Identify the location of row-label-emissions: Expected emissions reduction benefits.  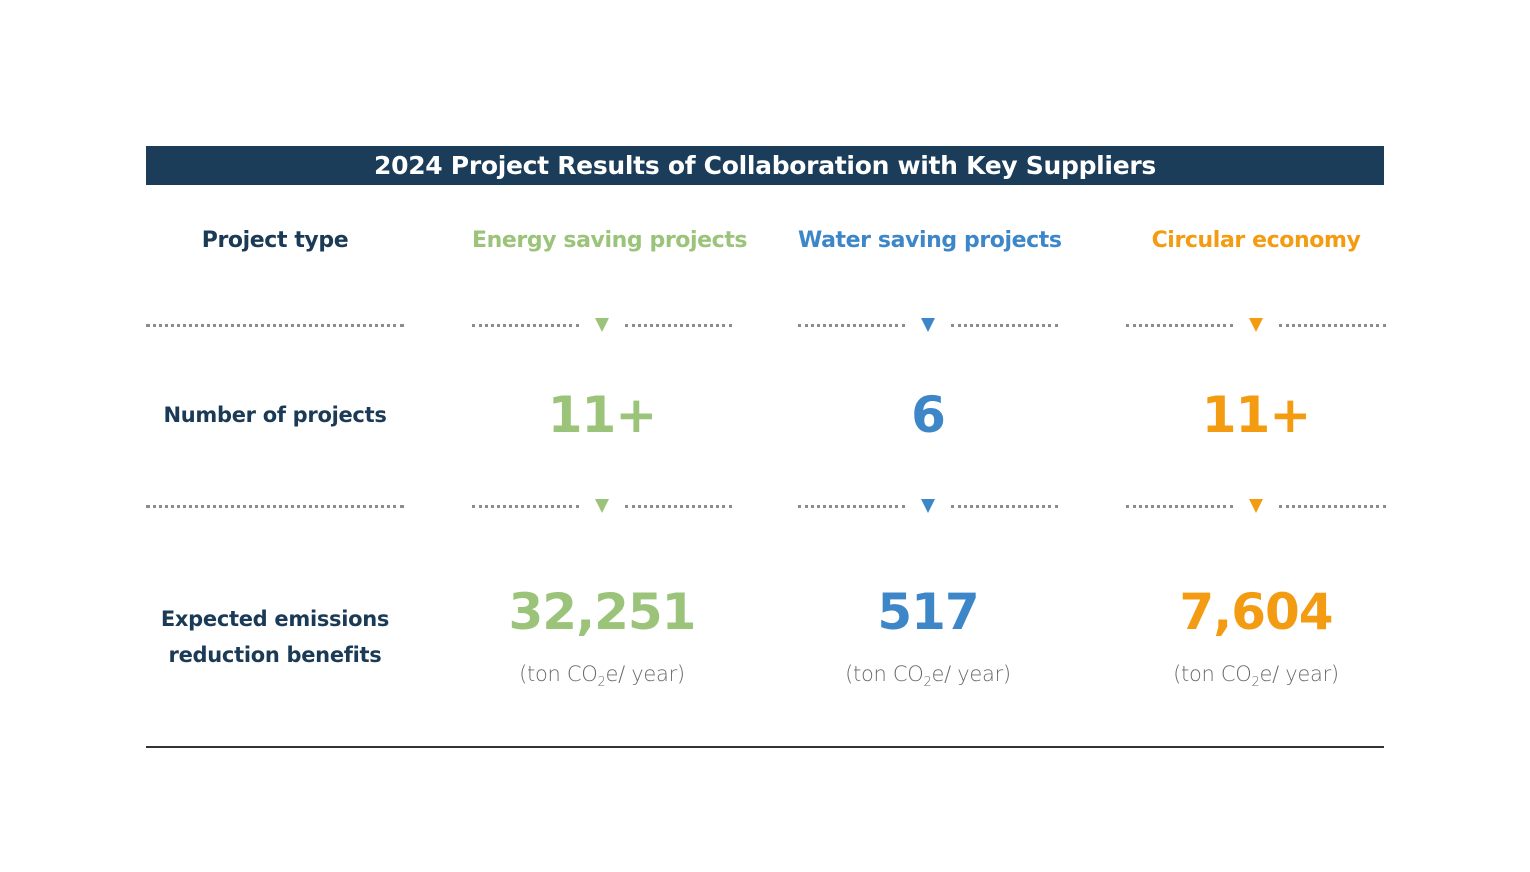
(275, 637).